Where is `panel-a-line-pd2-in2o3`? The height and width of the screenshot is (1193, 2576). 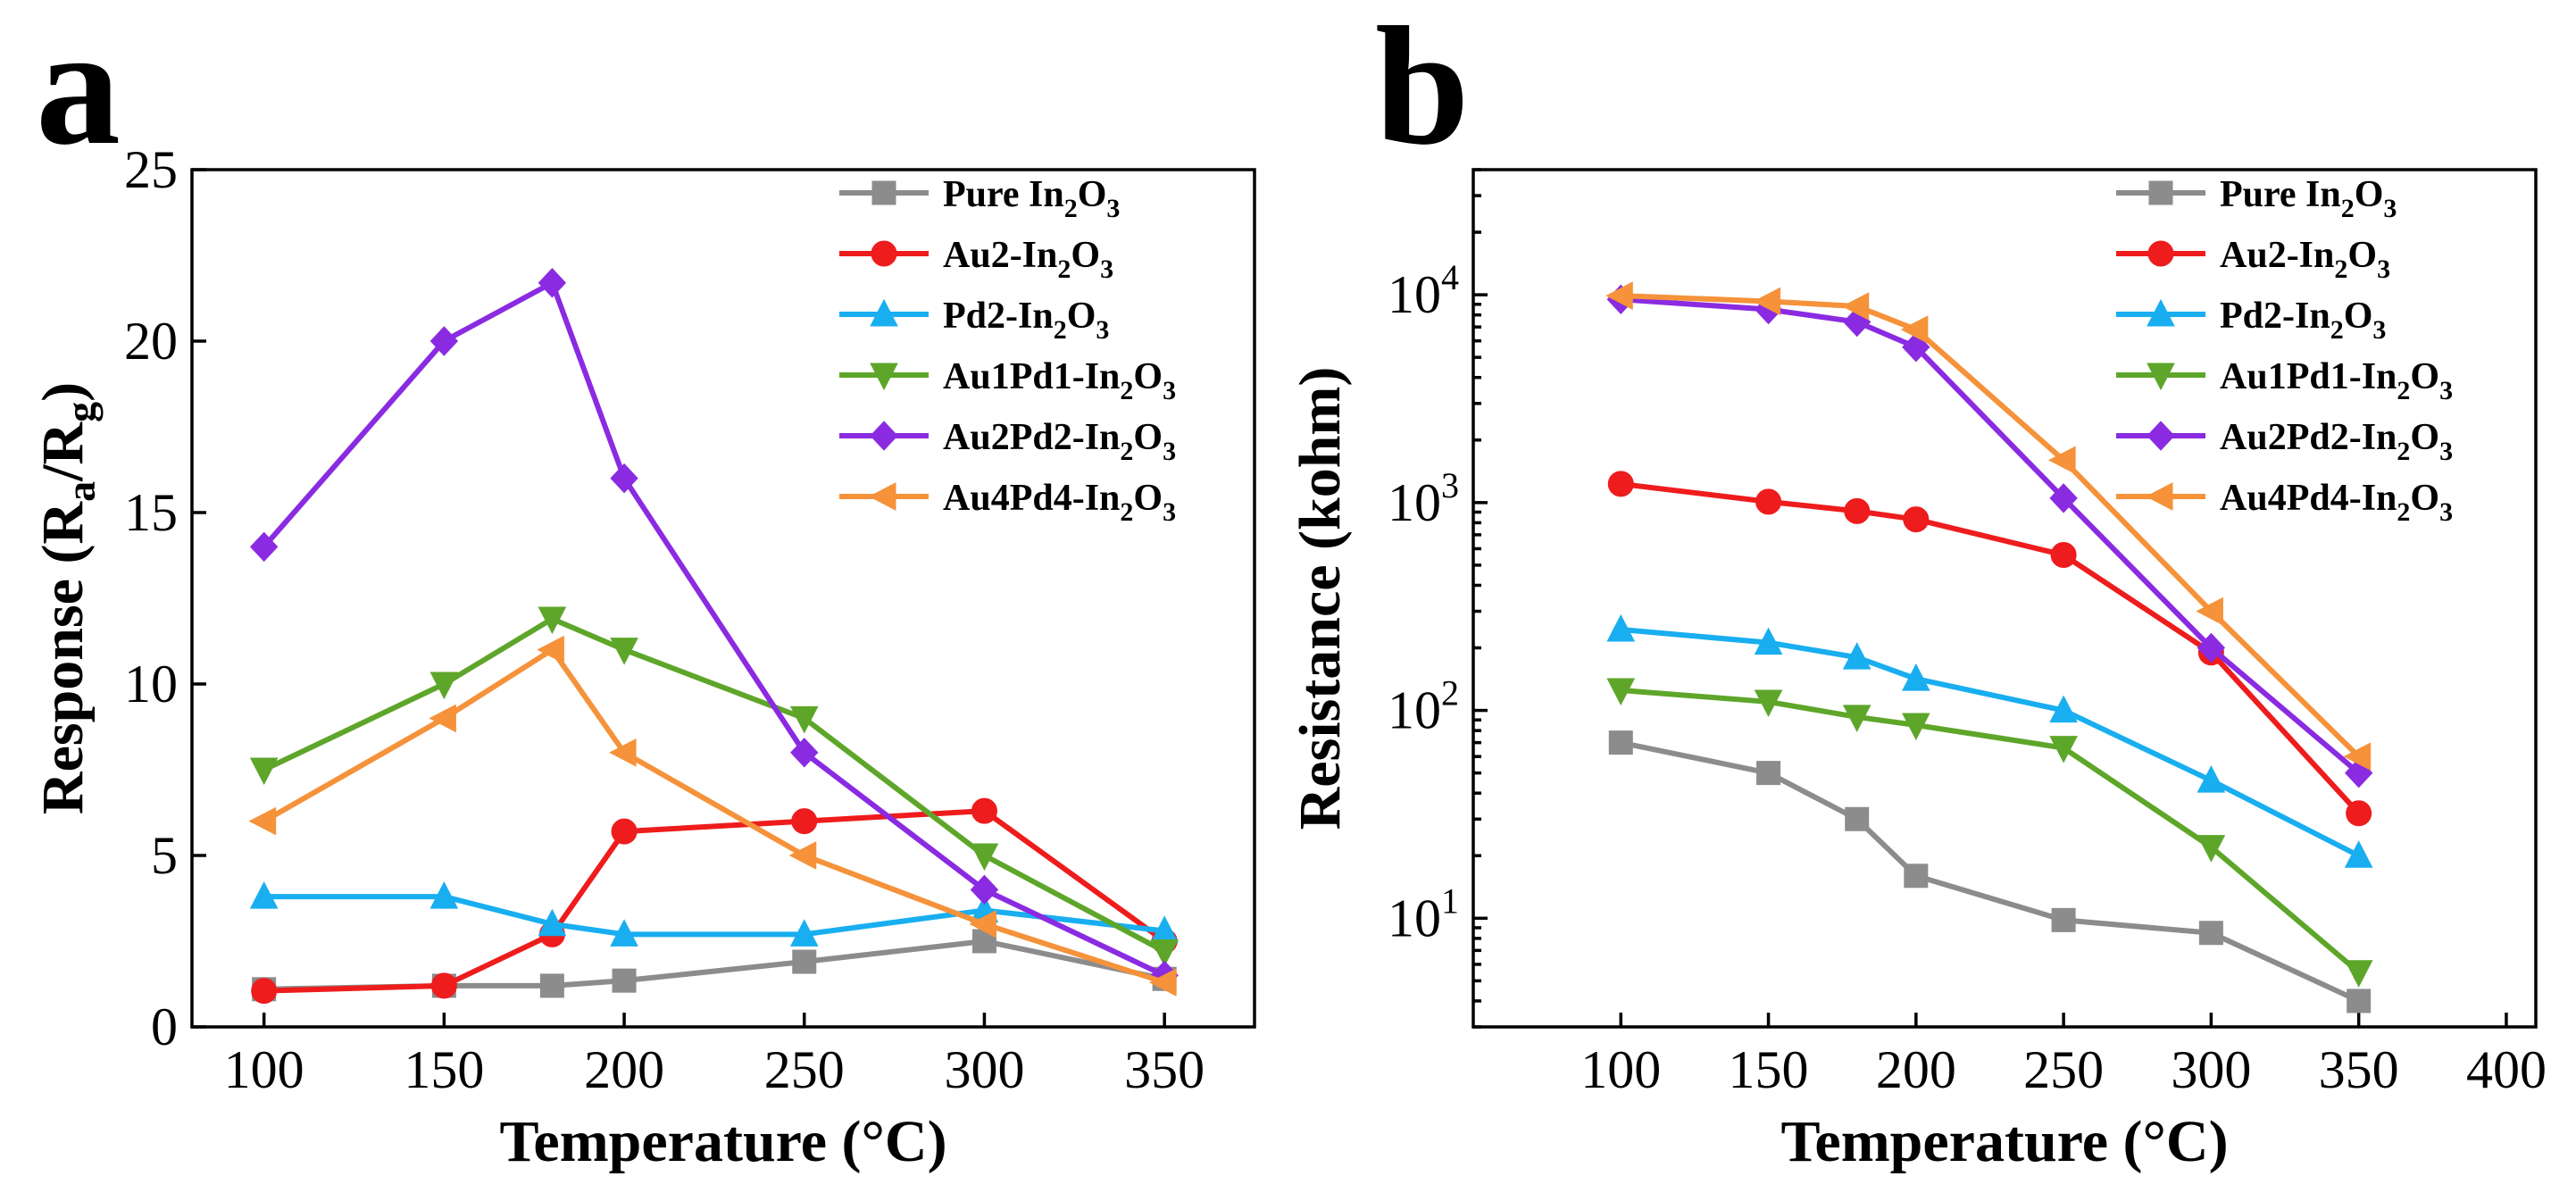 panel-a-line-pd2-in2o3 is located at coordinates (714, 916).